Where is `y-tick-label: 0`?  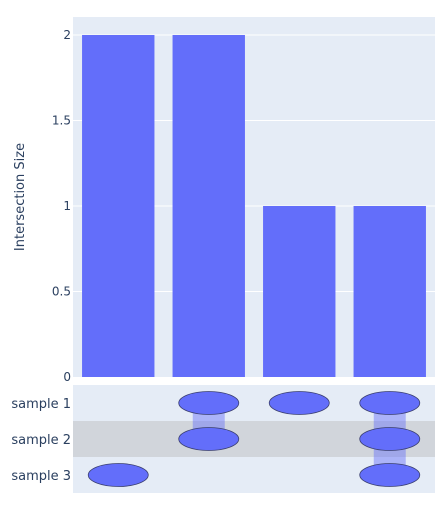
y-tick-label: 0 is located at coordinates (67, 377).